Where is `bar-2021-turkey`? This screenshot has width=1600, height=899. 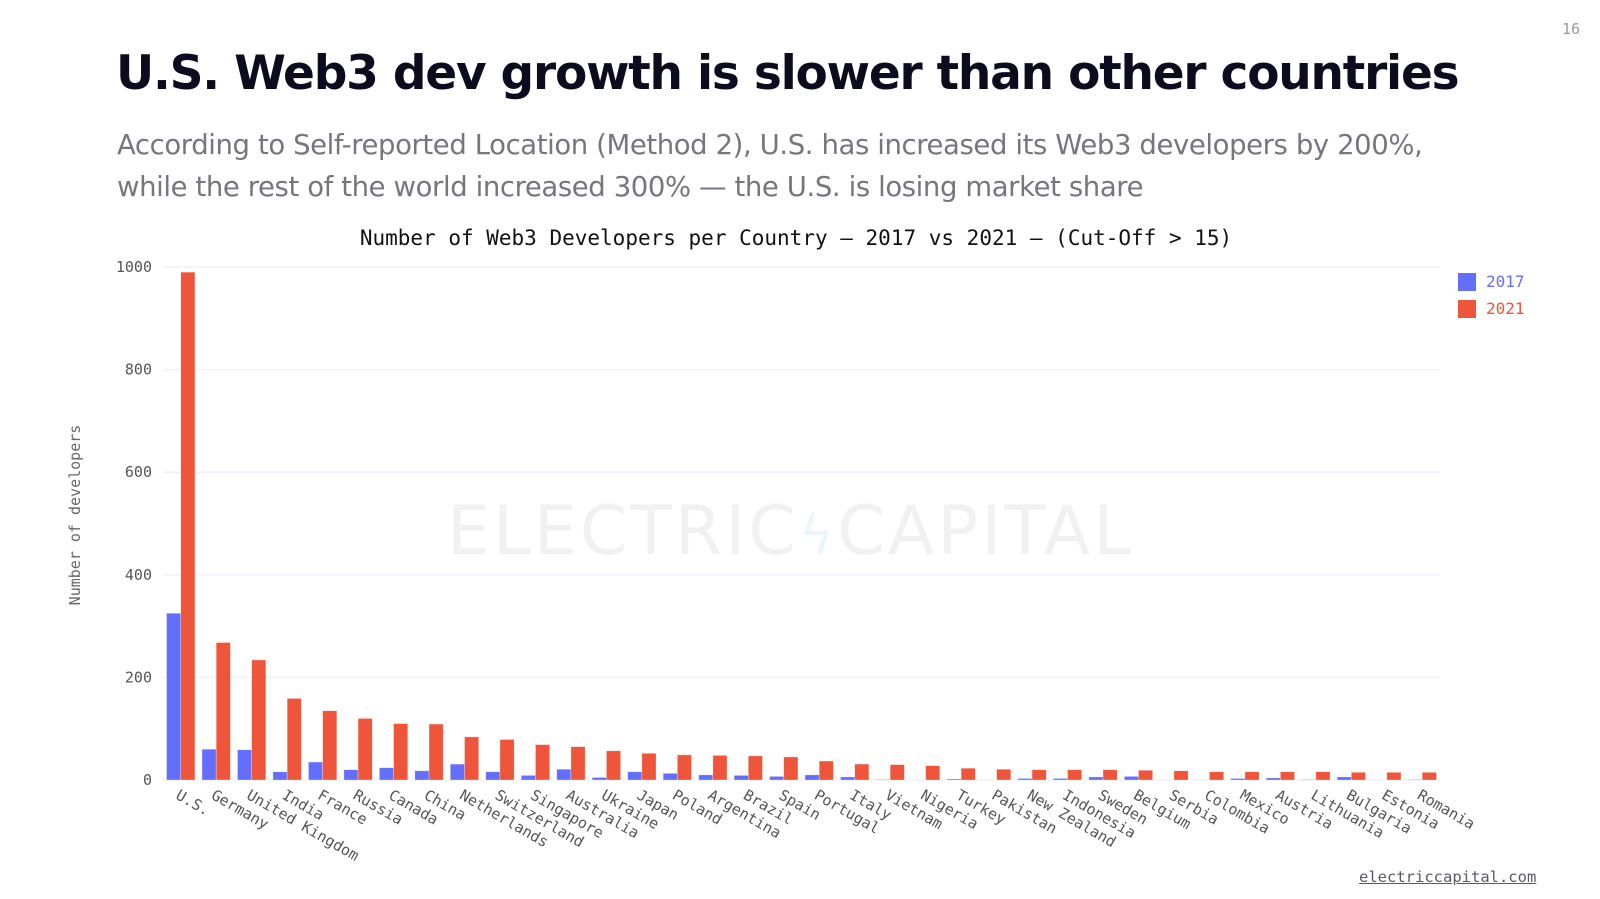
bar-2021-turkey is located at coordinates (968, 774).